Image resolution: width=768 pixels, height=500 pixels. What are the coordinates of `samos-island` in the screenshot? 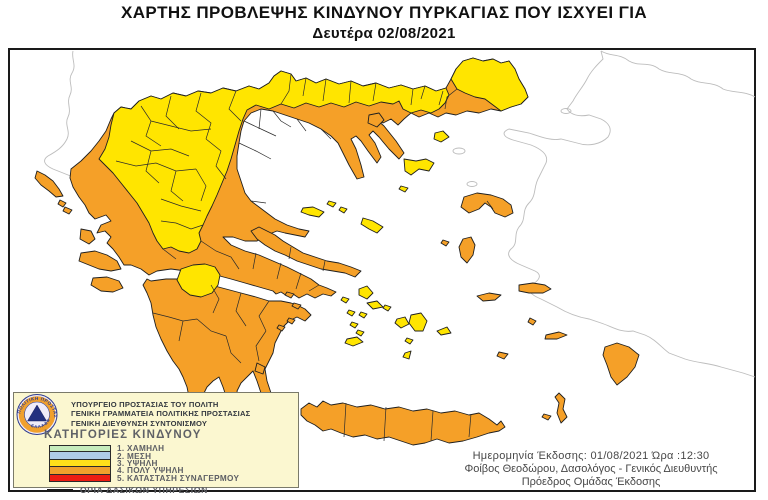 It's located at (535, 288).